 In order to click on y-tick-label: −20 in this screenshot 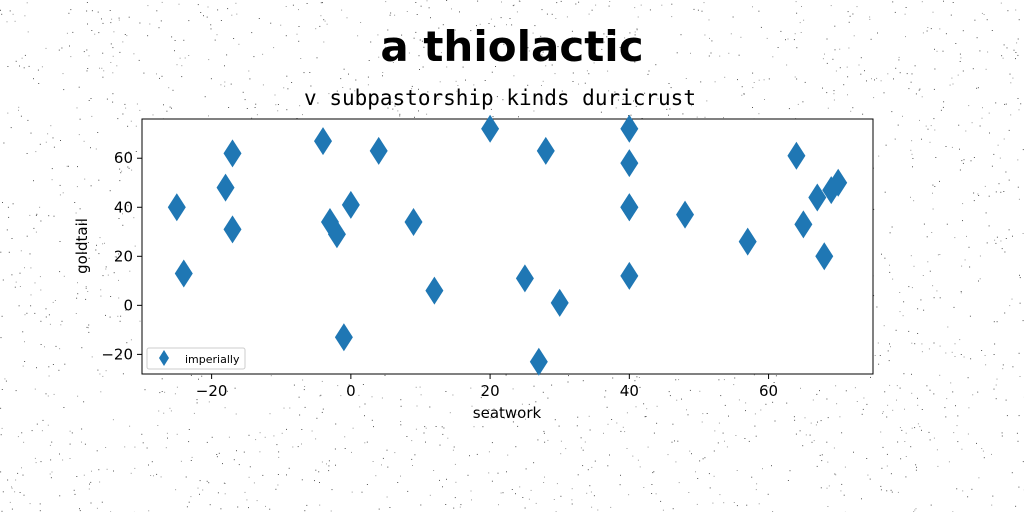, I will do `click(117, 354)`.